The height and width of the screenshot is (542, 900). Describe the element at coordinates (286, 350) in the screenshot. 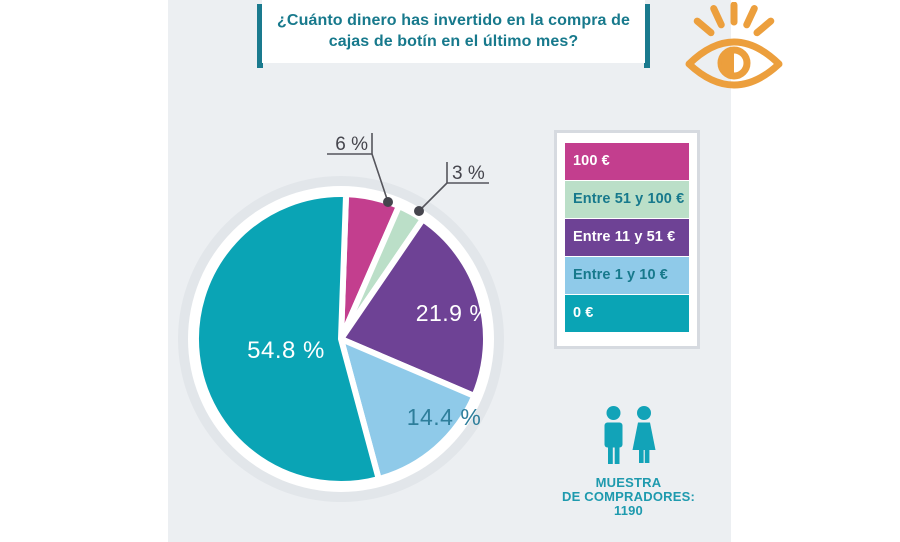

I see `pie-slice-label: 54.8 %` at that location.